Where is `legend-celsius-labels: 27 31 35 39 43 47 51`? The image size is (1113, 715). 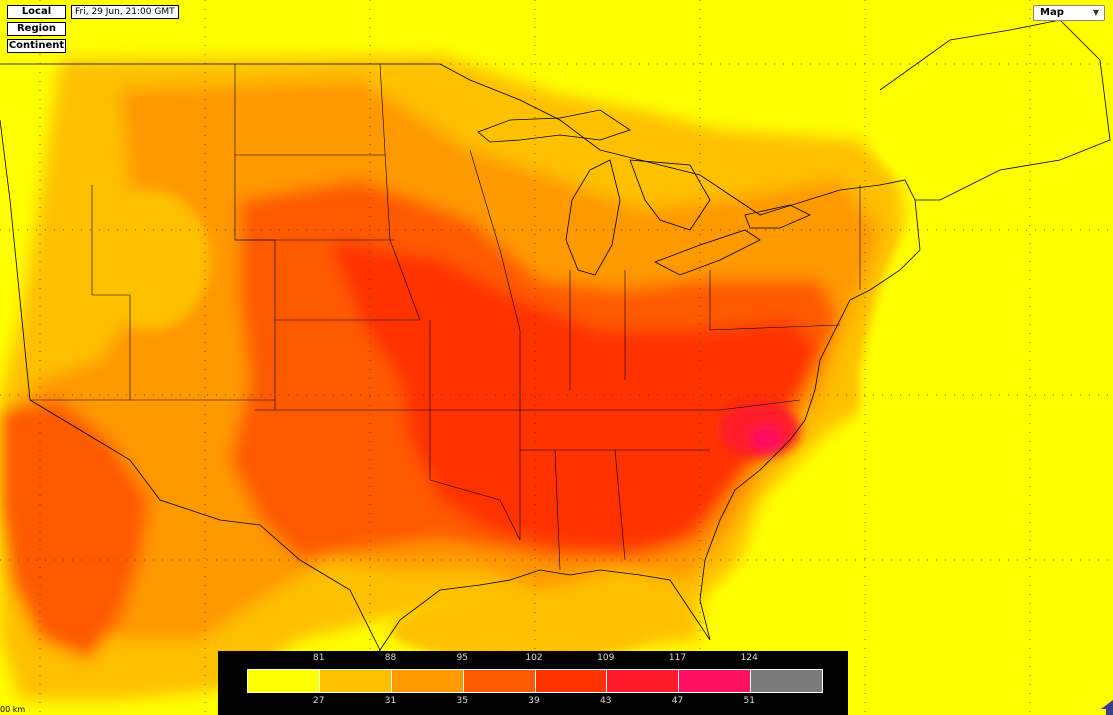
legend-celsius-labels: 27 31 35 39 43 47 51 is located at coordinates (533, 702).